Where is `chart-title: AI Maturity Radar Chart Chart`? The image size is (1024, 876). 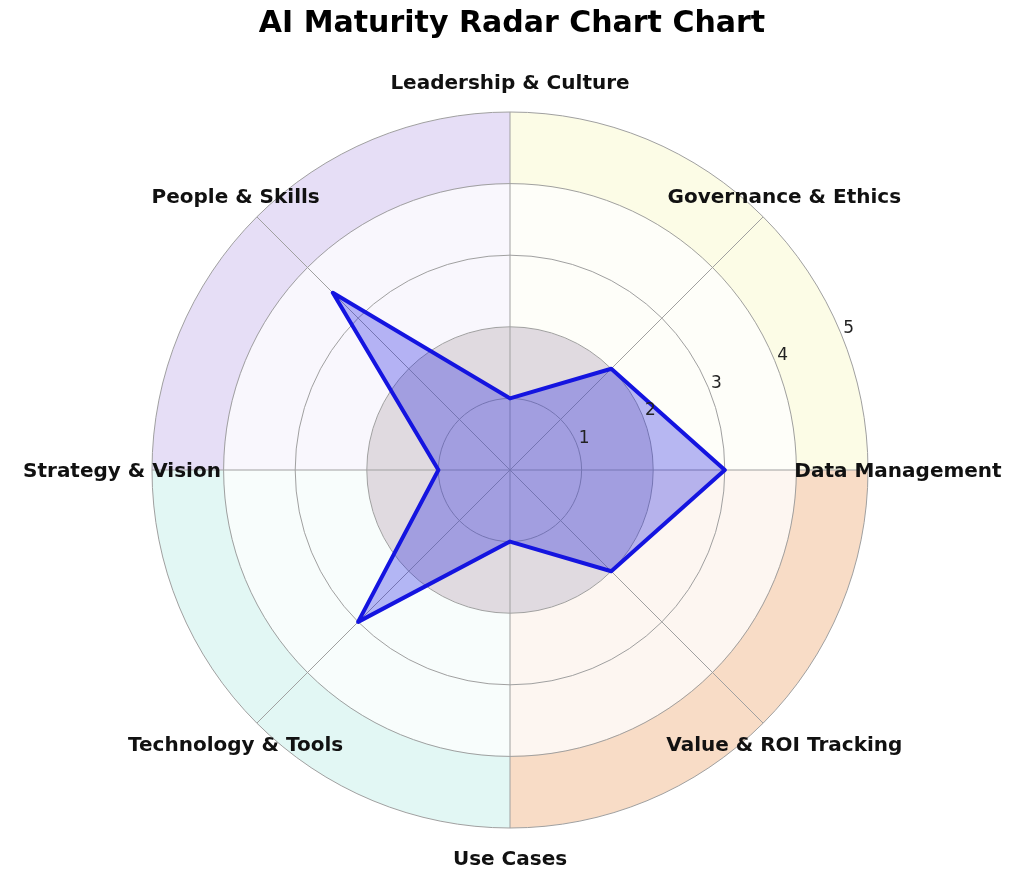 chart-title: AI Maturity Radar Chart Chart is located at coordinates (512, 21).